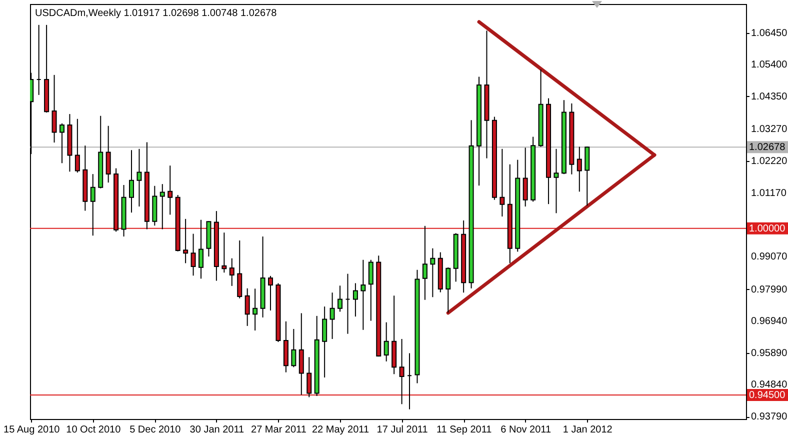  What do you see at coordinates (464, 430) in the screenshot?
I see `x-tick-label: 11 Sep 2011` at bounding box center [464, 430].